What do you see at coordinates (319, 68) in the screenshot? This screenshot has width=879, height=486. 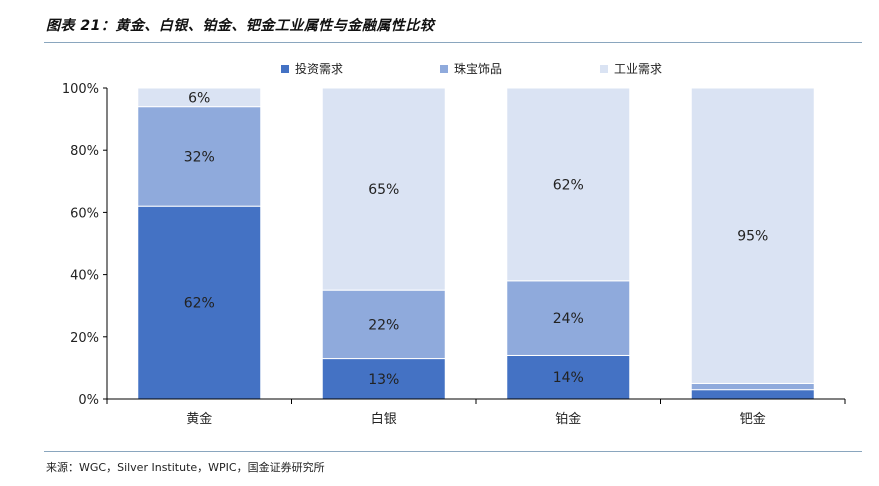 I see `legend-label-0: 投资需求` at bounding box center [319, 68].